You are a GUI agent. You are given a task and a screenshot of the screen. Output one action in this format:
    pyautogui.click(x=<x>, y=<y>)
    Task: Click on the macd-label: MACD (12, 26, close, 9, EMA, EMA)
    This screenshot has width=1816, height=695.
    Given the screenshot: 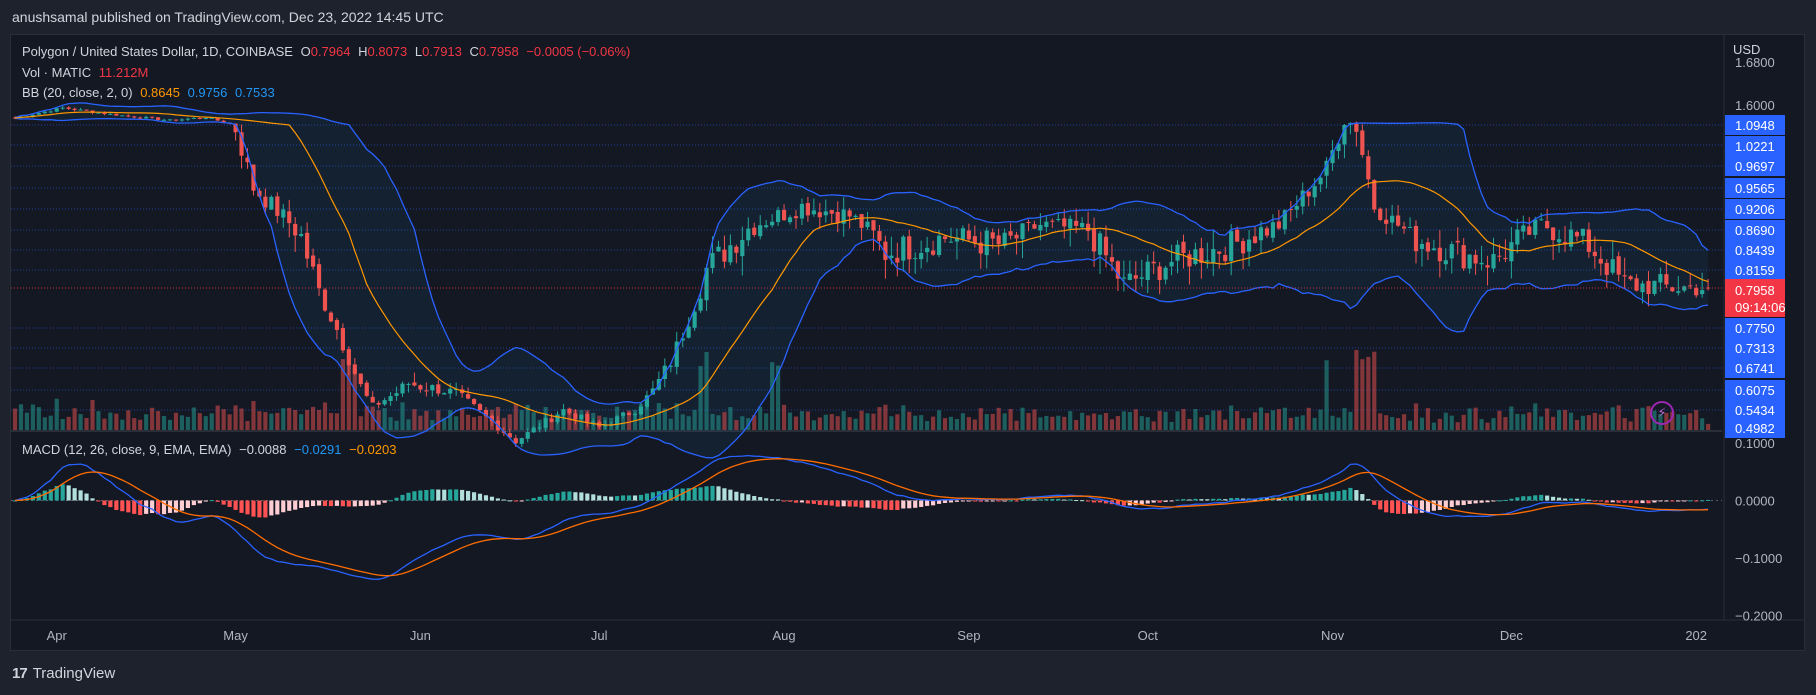 What is the action you would take?
    pyautogui.click(x=127, y=449)
    